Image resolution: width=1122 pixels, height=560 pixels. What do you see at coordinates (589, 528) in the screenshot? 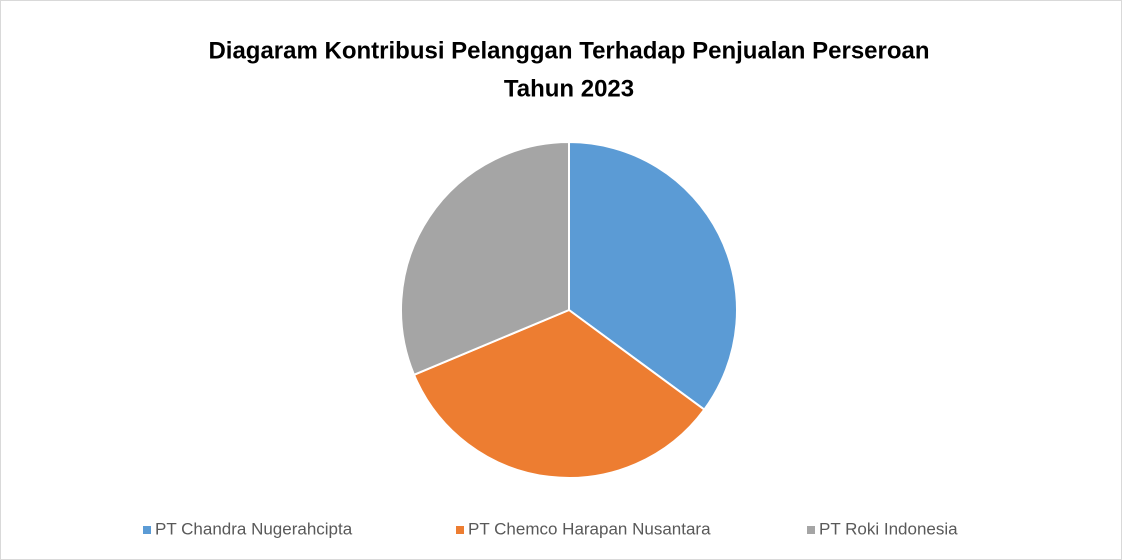
I see `legend-label: PT Chemco Harapan Nusantara` at bounding box center [589, 528].